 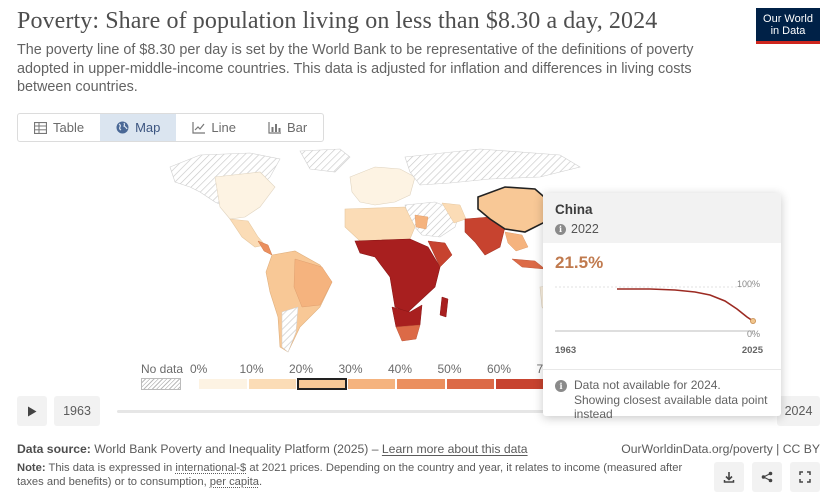 What do you see at coordinates (440, 254) in the screenshot?
I see `east-africa-region` at bounding box center [440, 254].